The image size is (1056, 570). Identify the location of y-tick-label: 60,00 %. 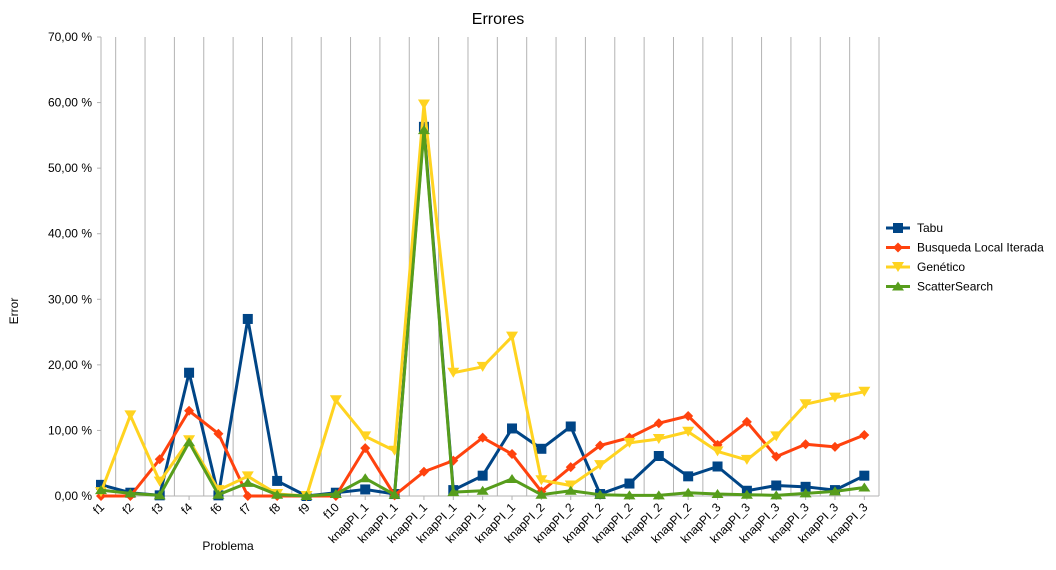
(70, 103).